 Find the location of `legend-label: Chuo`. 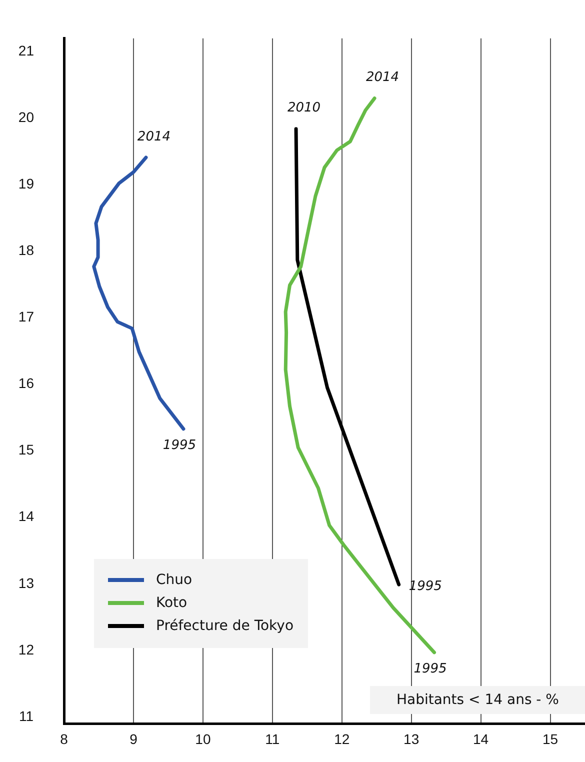

legend-label: Chuo is located at coordinates (174, 580).